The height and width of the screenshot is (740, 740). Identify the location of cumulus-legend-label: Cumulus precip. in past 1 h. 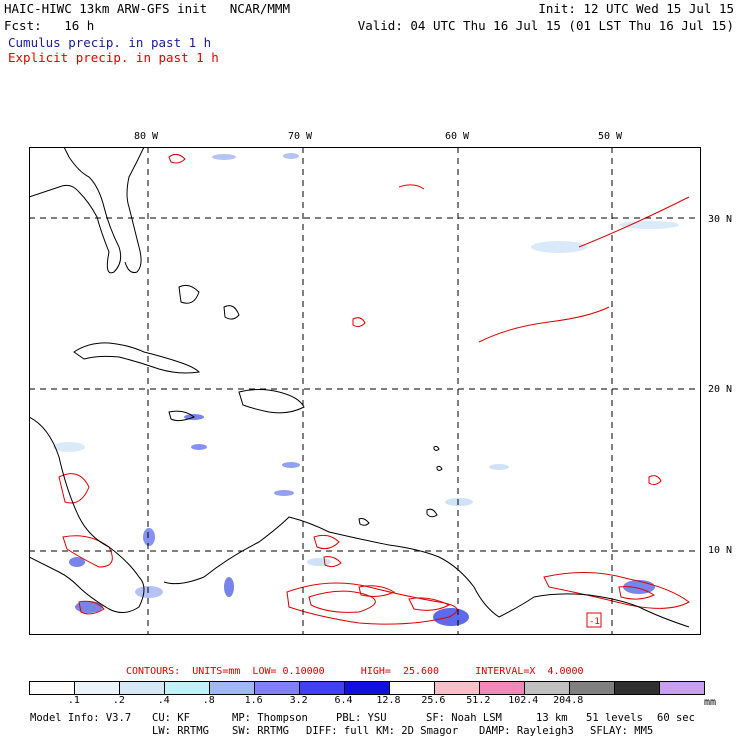
(110, 42).